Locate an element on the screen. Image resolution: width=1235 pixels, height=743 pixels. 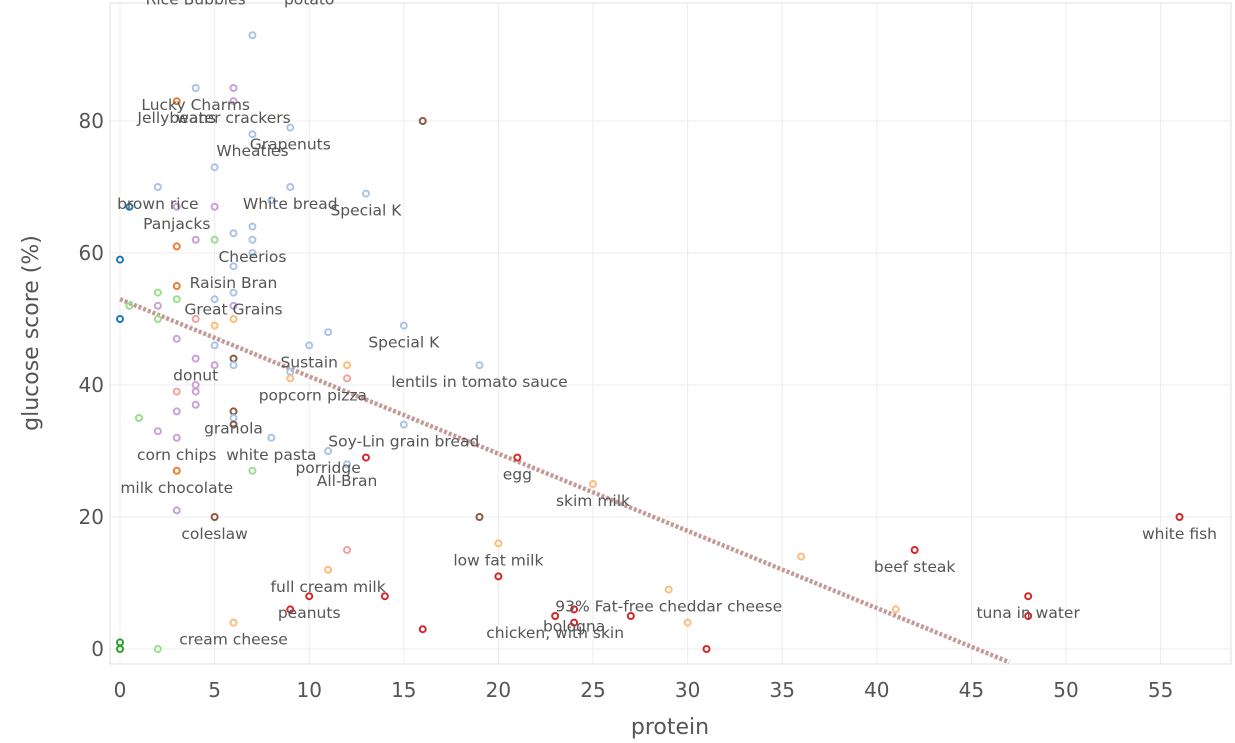
point-label: beef steak is located at coordinates (914, 567).